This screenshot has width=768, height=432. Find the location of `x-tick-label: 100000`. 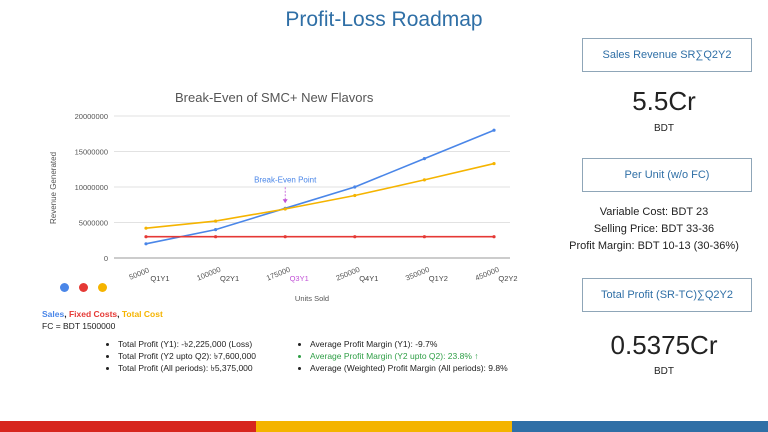

x-tick-label: 100000 is located at coordinates (208, 274).